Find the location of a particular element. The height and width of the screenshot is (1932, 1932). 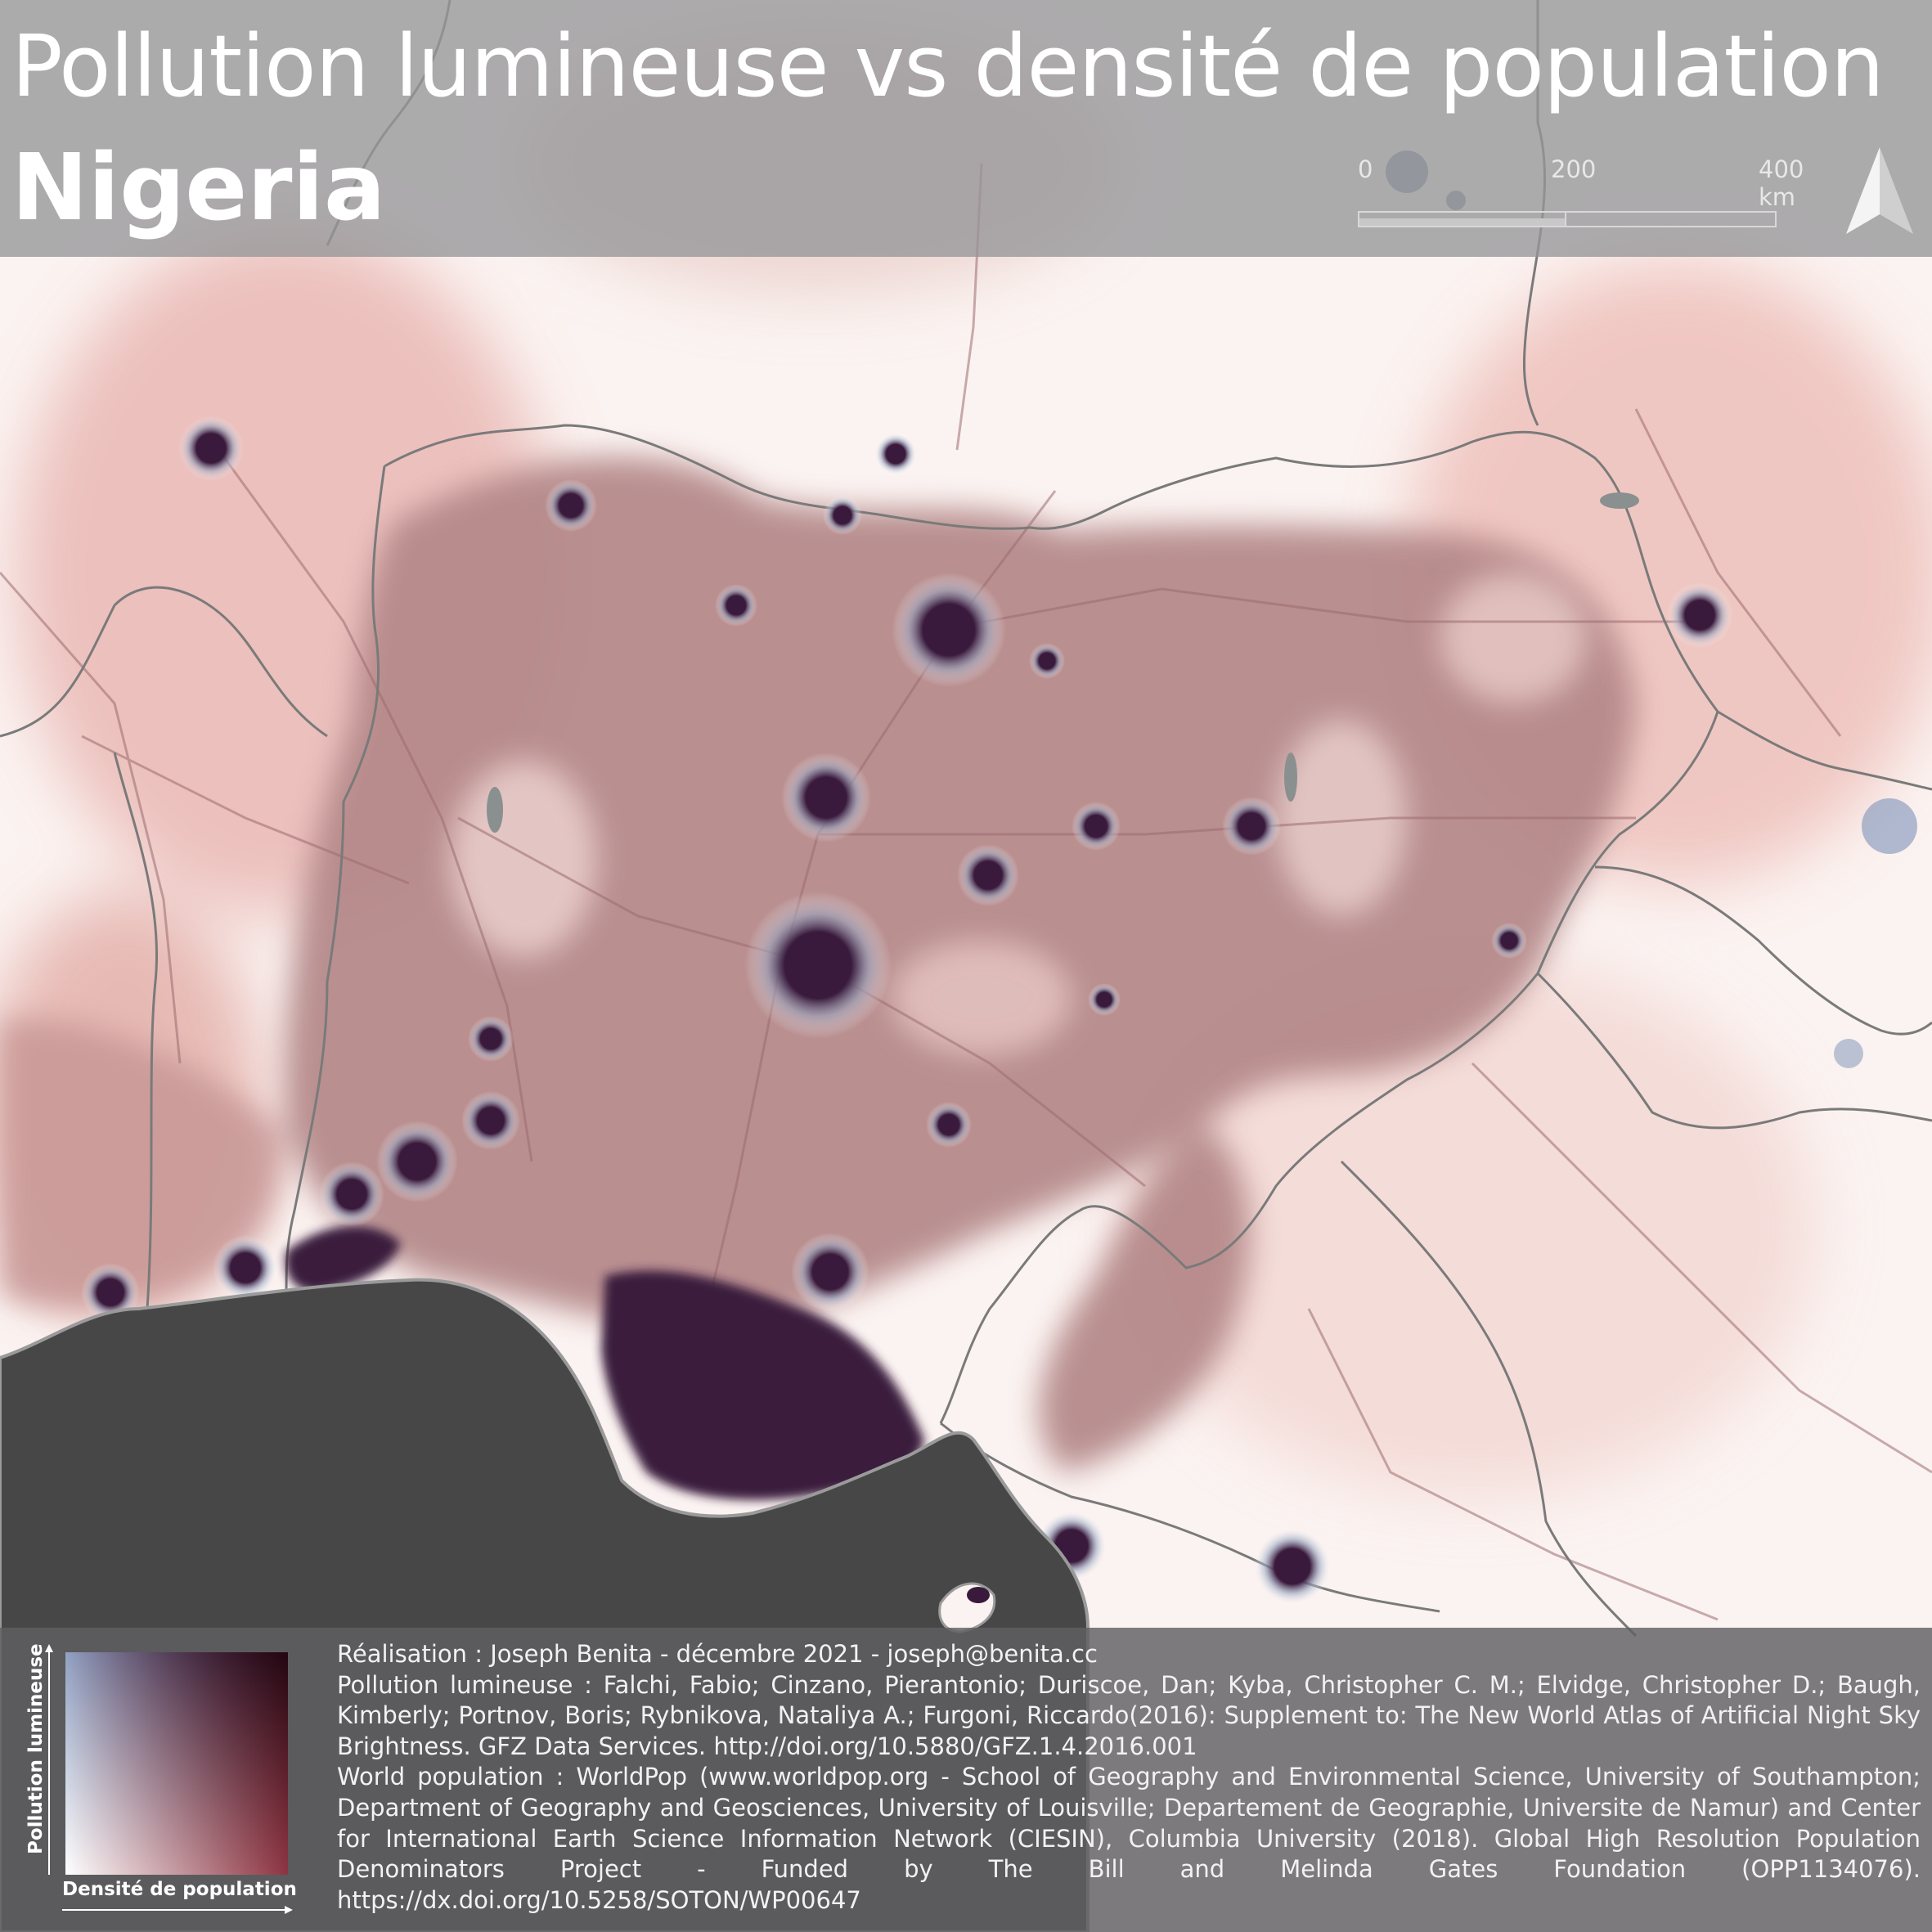

scale-label-200: 200 is located at coordinates (1574, 169).